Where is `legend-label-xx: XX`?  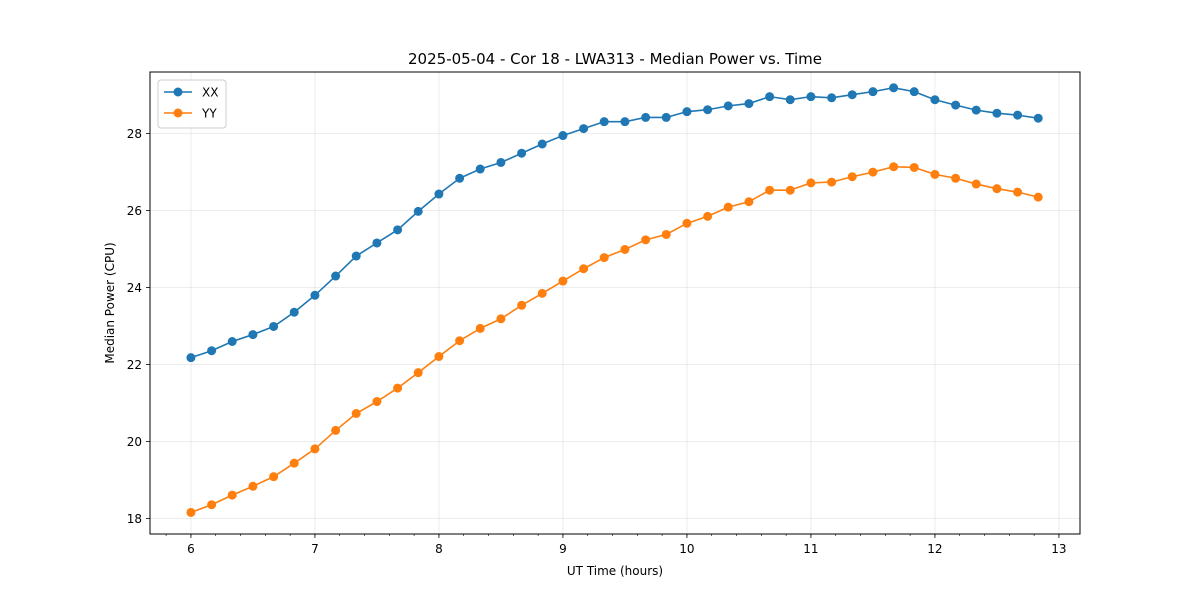 legend-label-xx: XX is located at coordinates (210, 93).